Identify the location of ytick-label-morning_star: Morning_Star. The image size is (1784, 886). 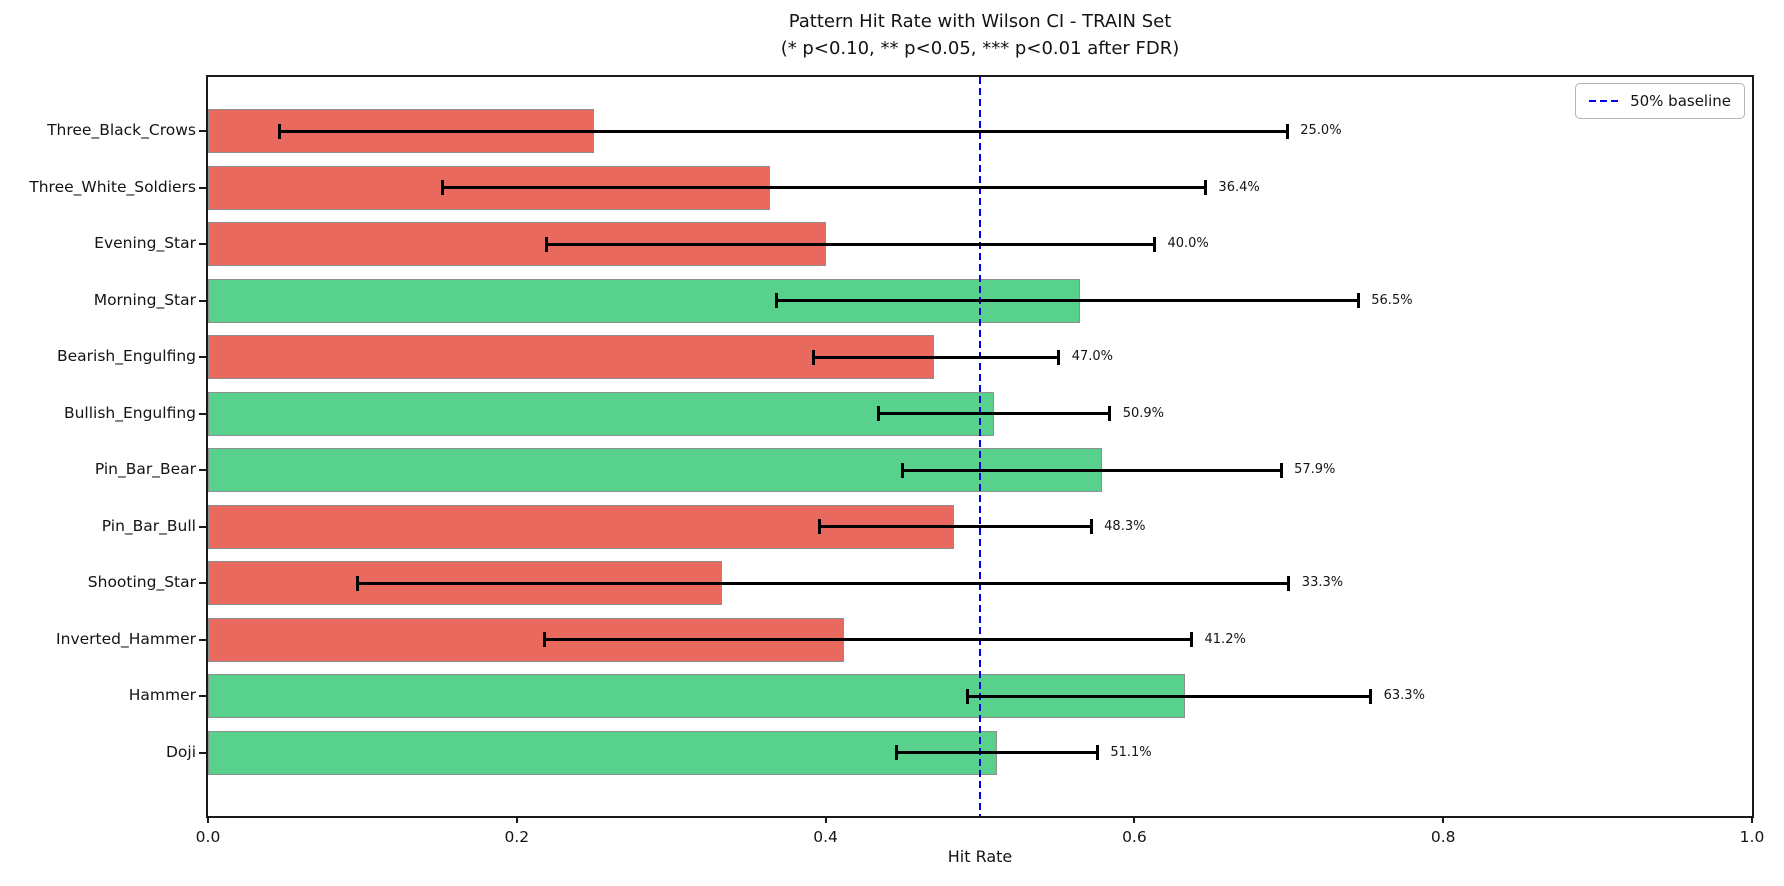
(144, 299).